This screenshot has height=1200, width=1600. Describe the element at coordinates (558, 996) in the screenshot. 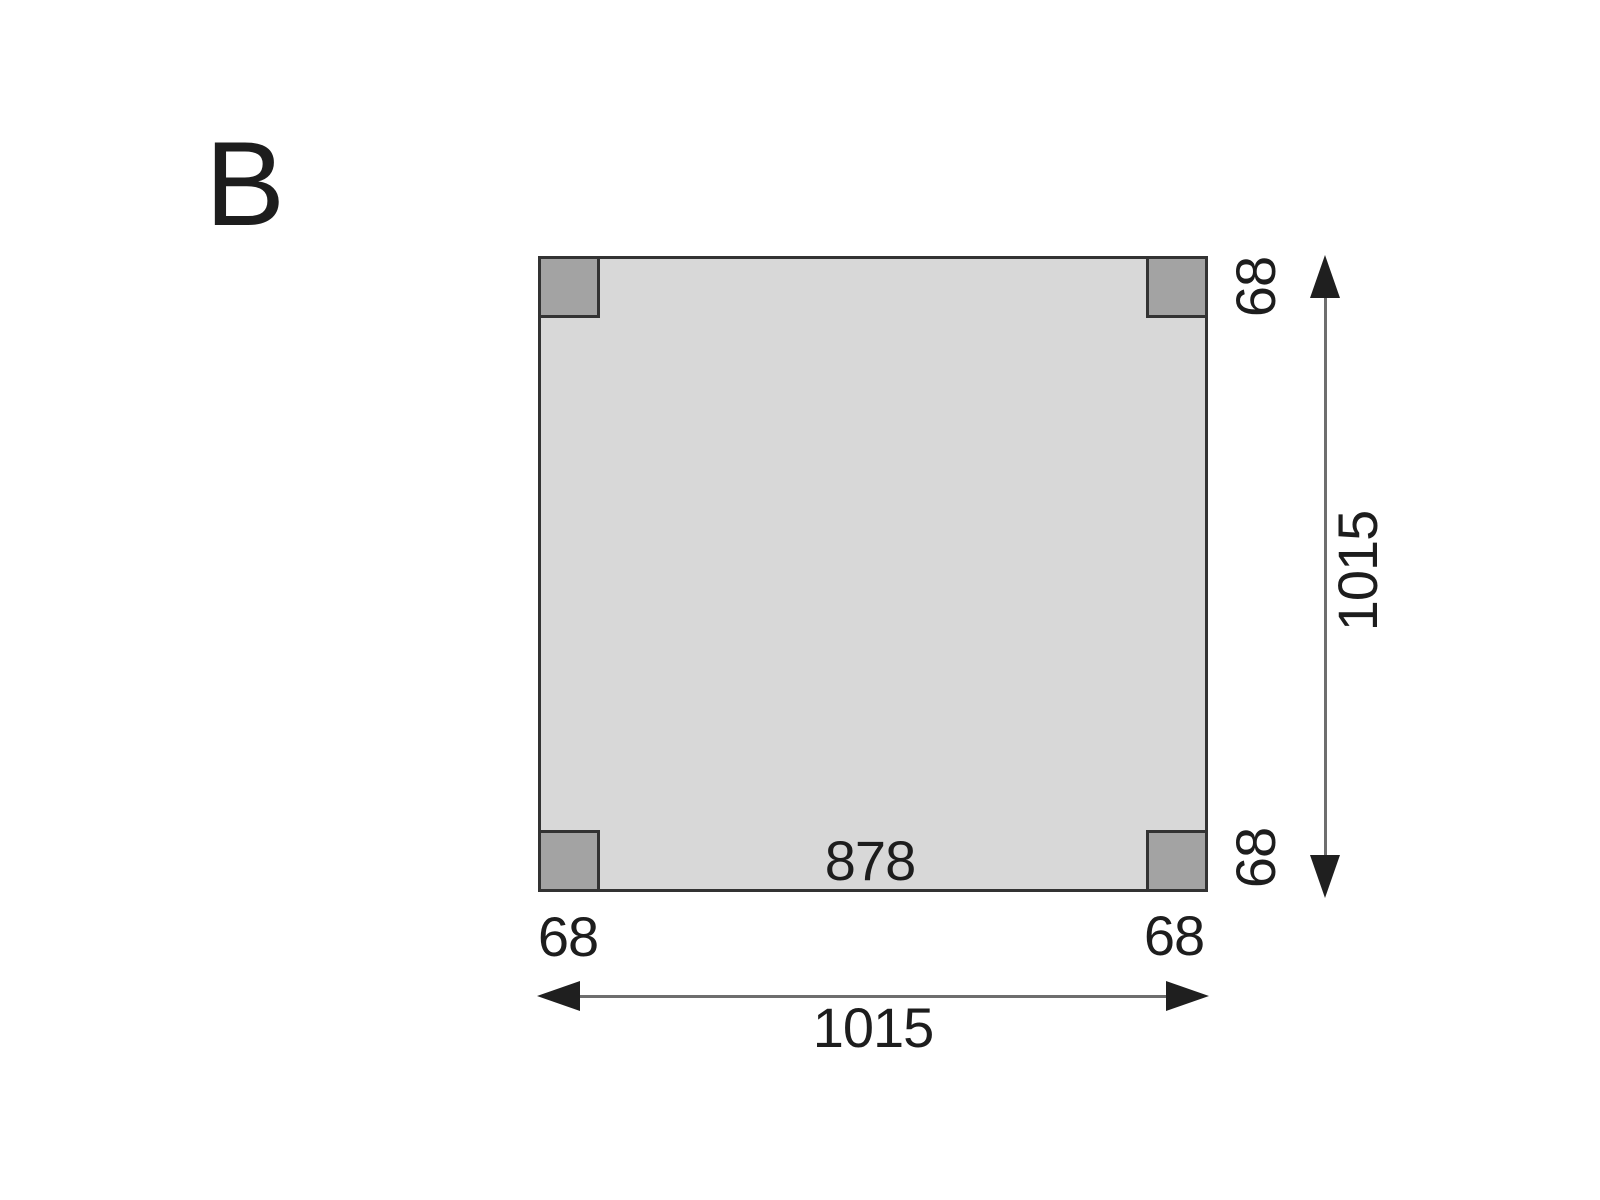

I see `arrow-left-icon` at that location.